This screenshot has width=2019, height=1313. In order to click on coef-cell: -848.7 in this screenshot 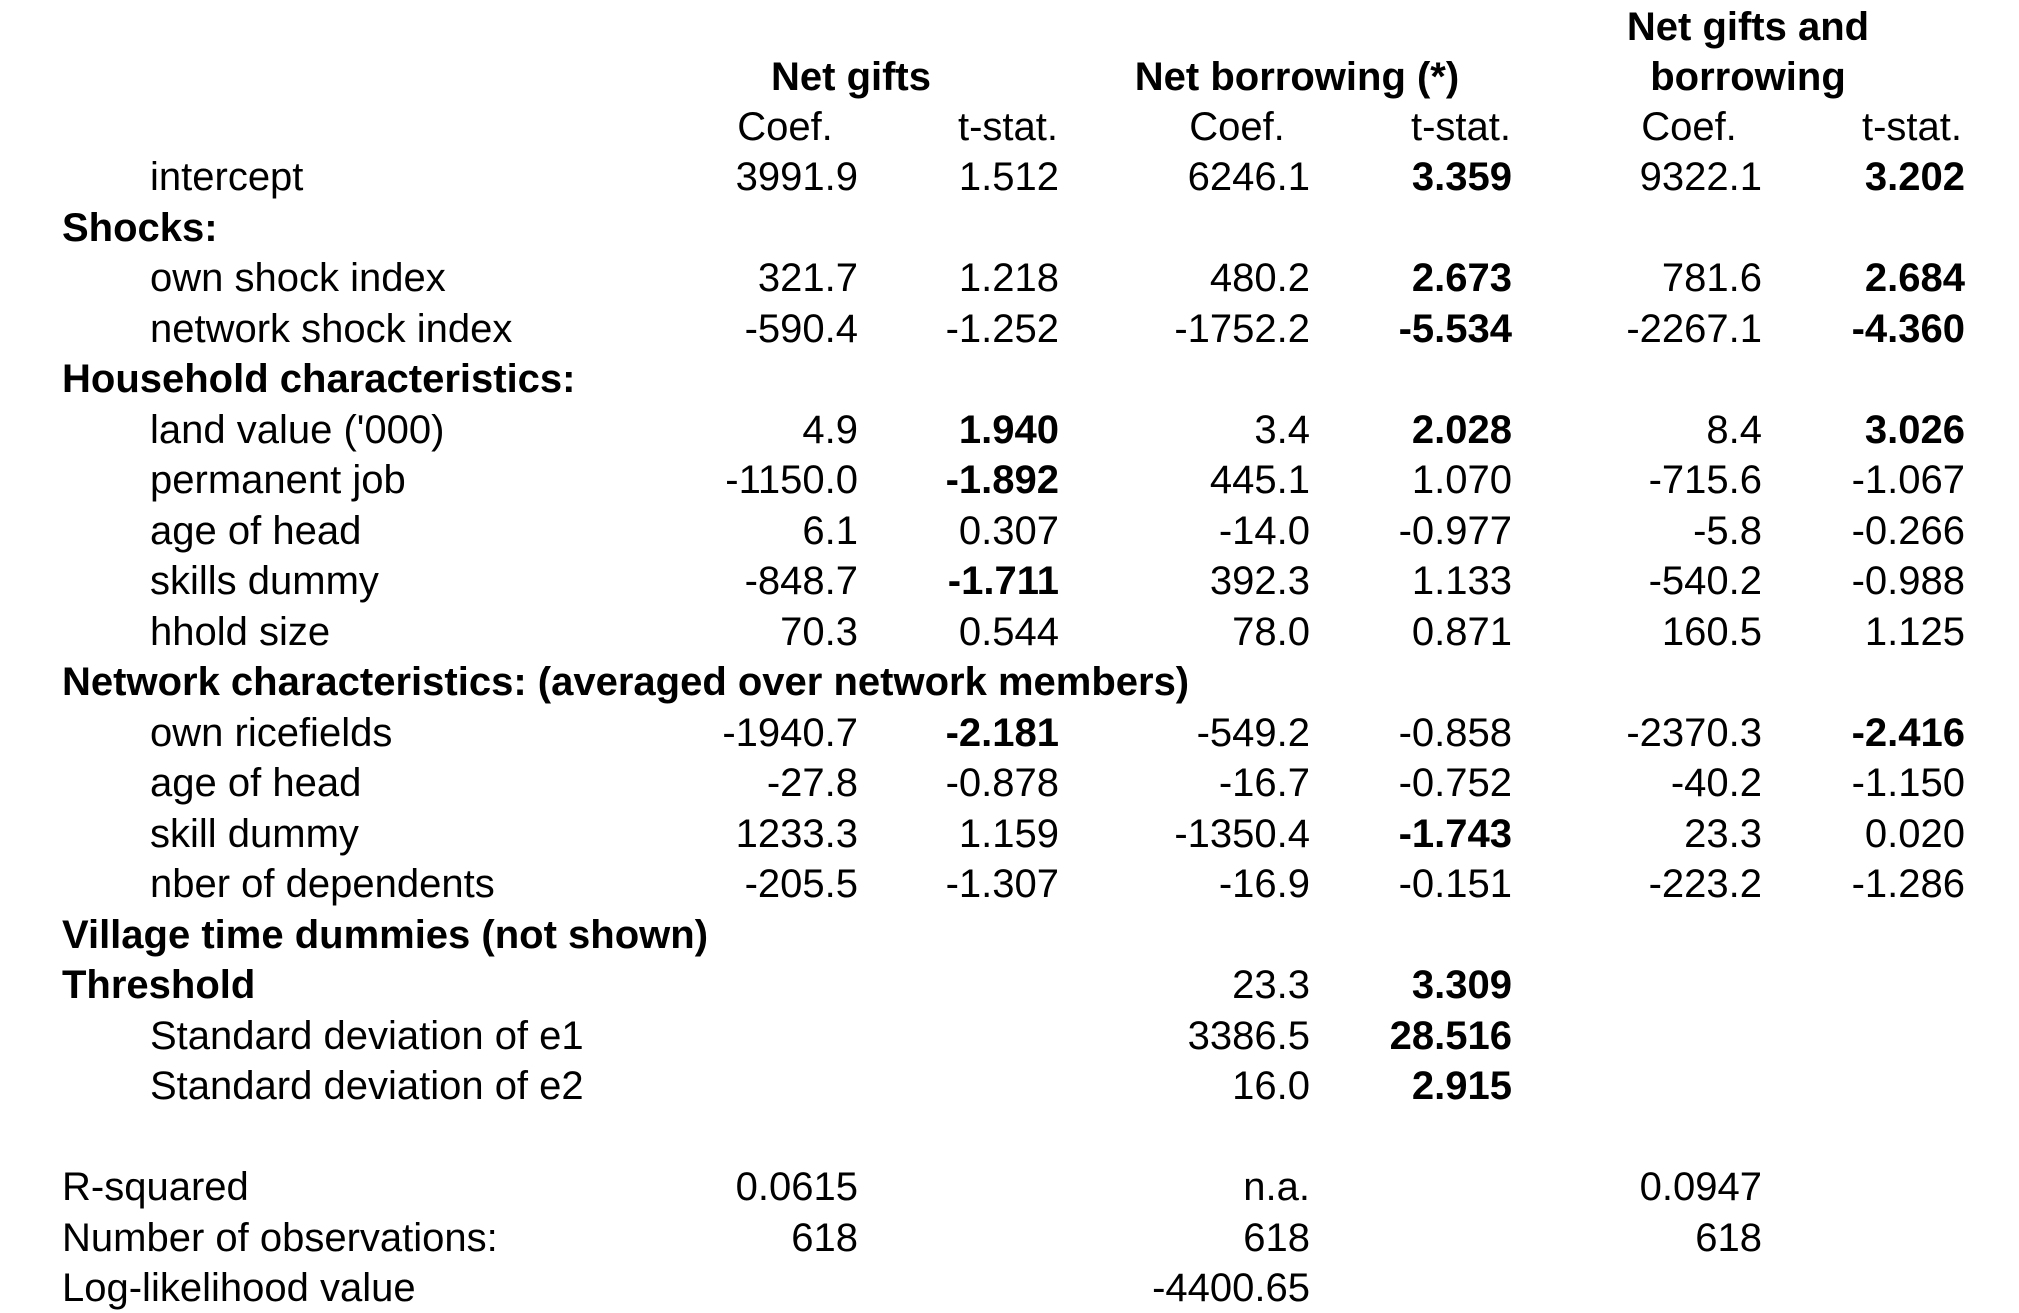, I will do `click(801, 581)`.